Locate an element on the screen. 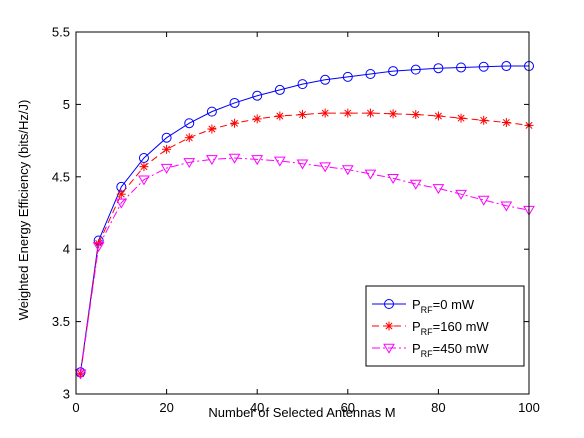  y-tick-label-5: 5.5 is located at coordinates (61, 32).